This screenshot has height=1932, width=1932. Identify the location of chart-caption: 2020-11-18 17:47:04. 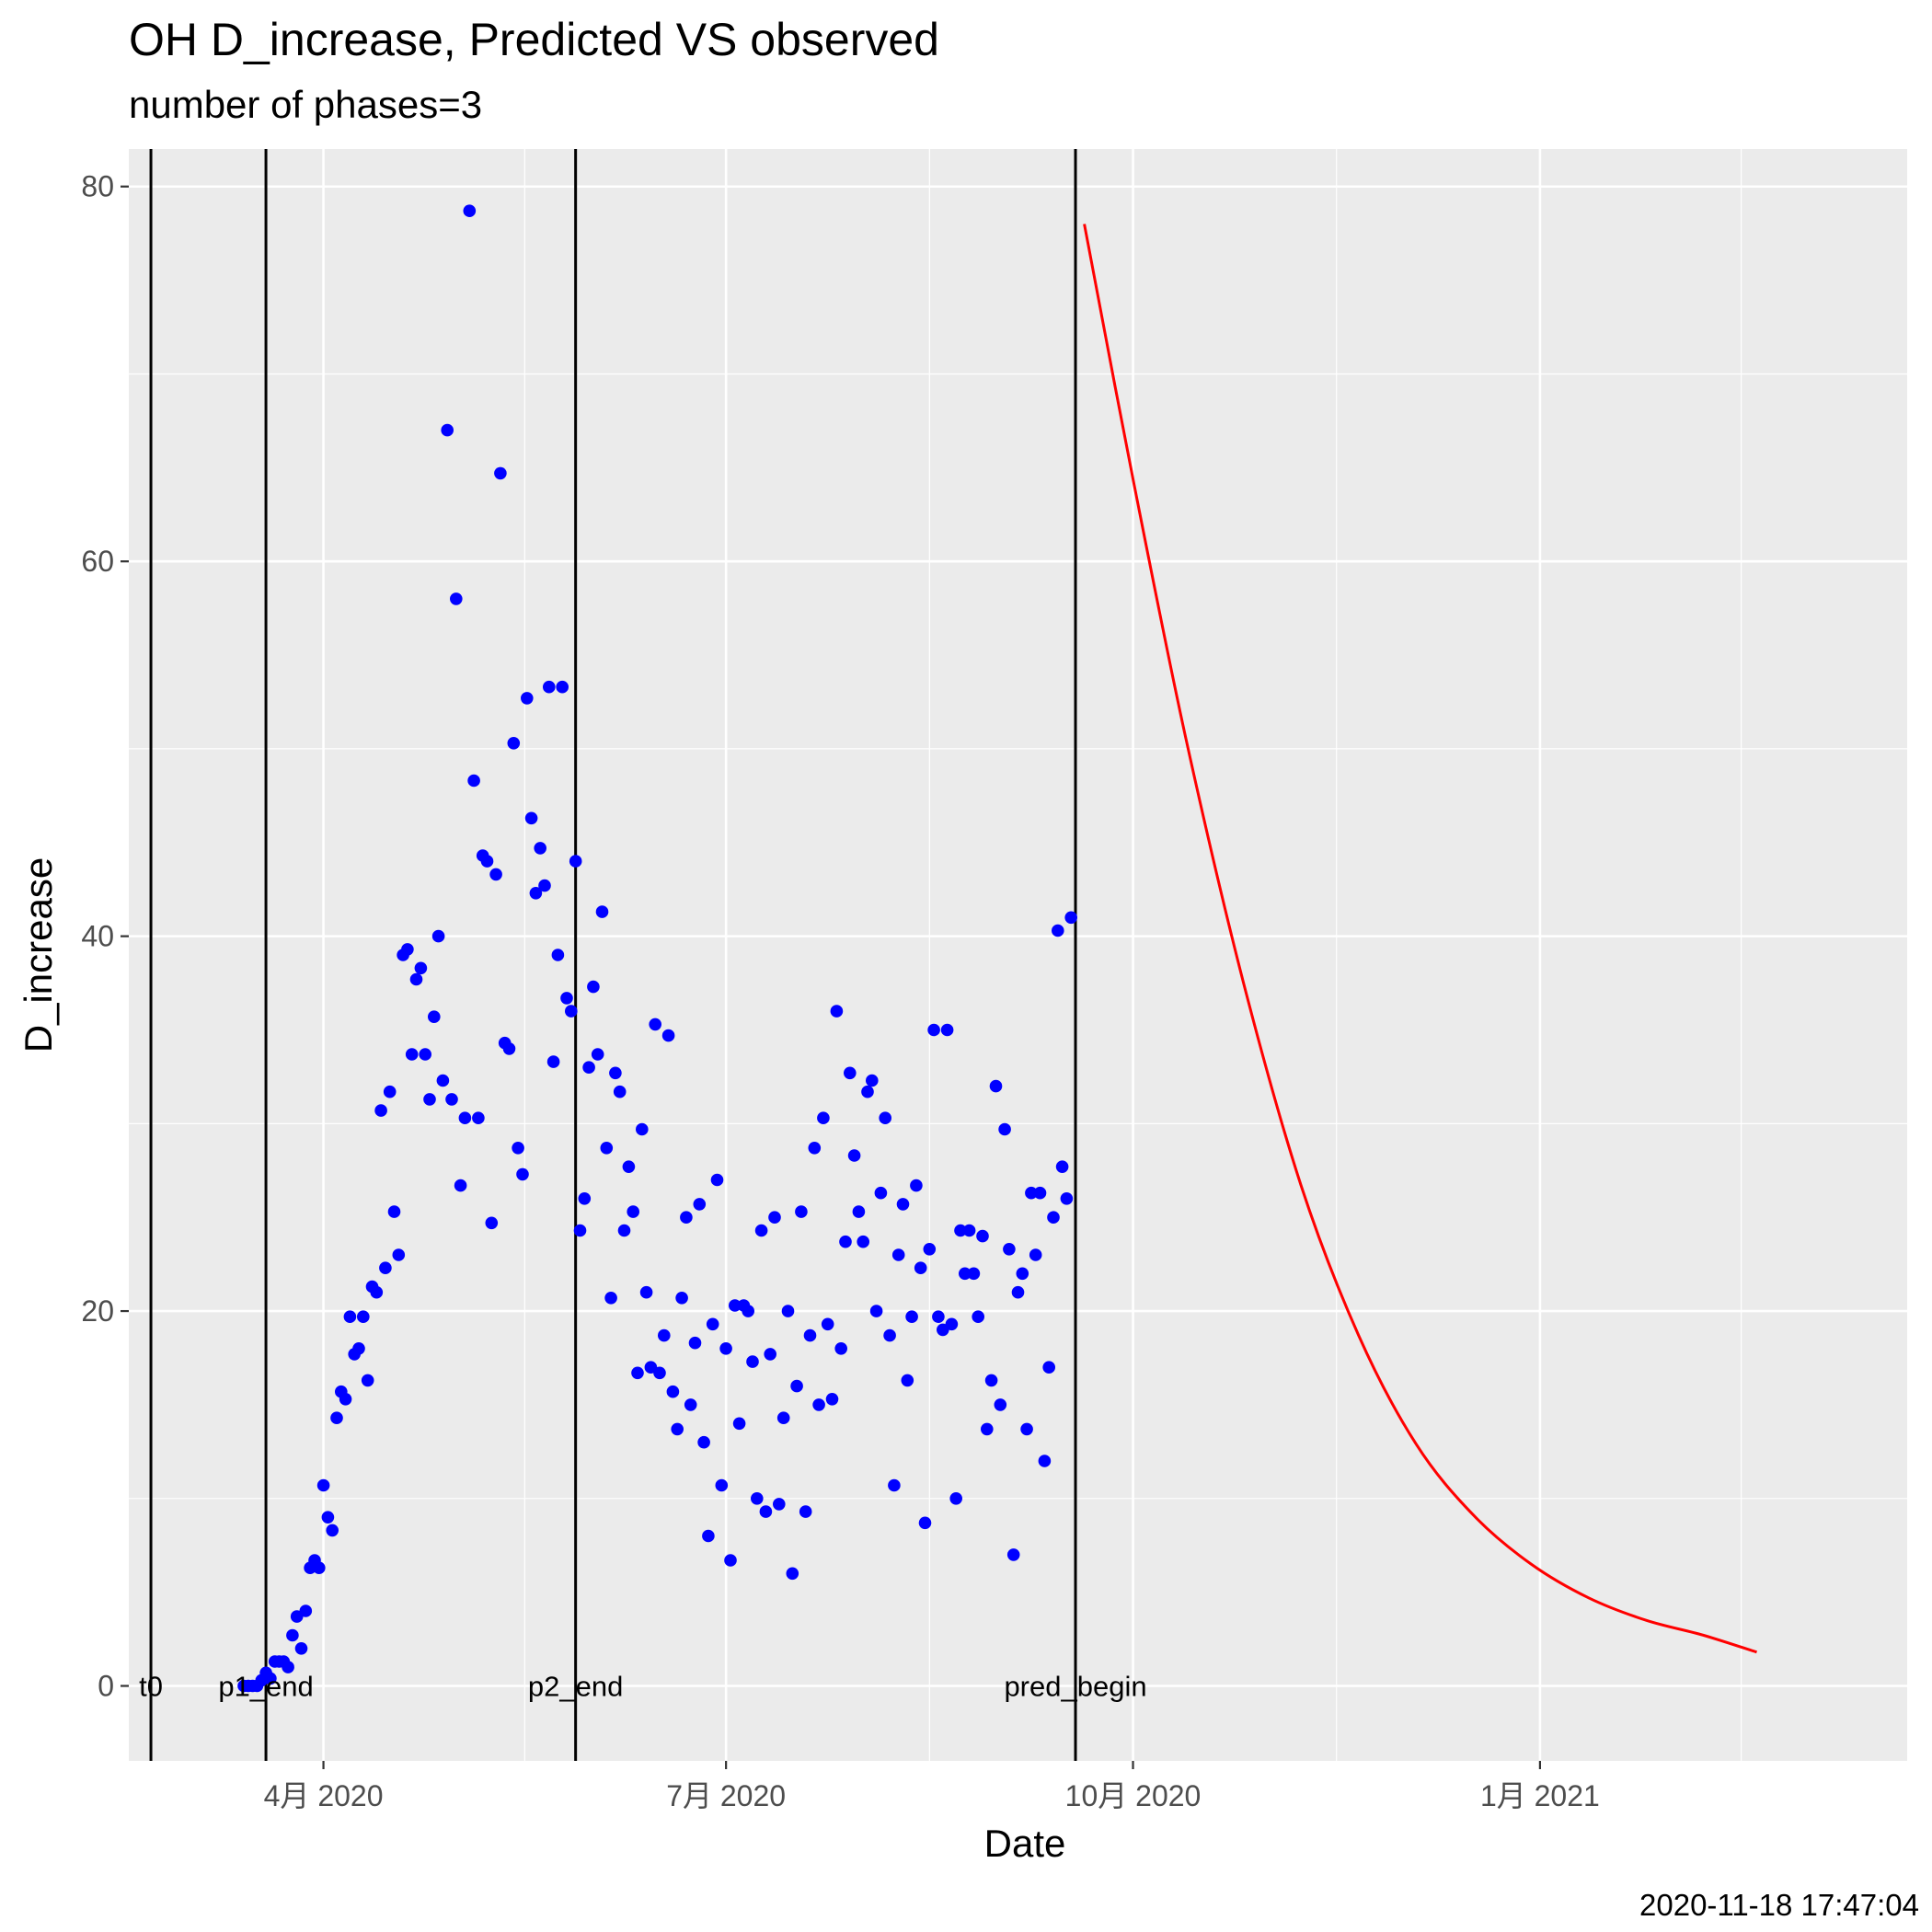
(1779, 1905).